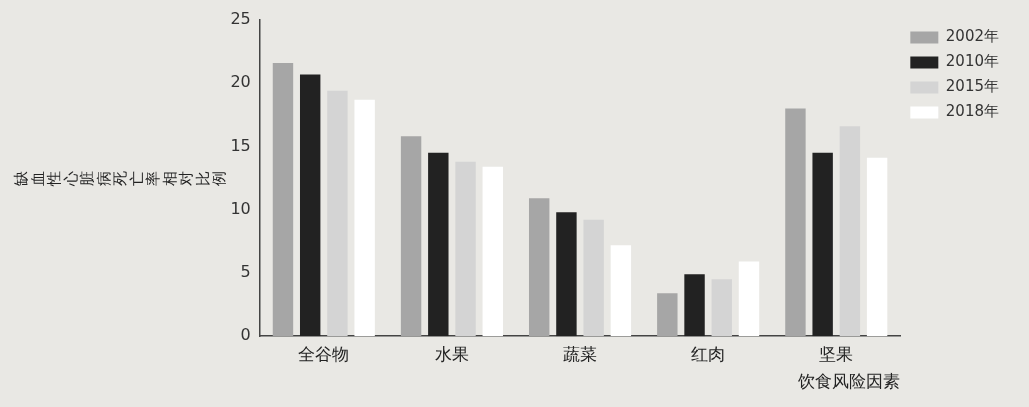 The width and height of the screenshot is (1029, 407). Describe the element at coordinates (240, 208) in the screenshot. I see `y-tick-label: 10` at that location.